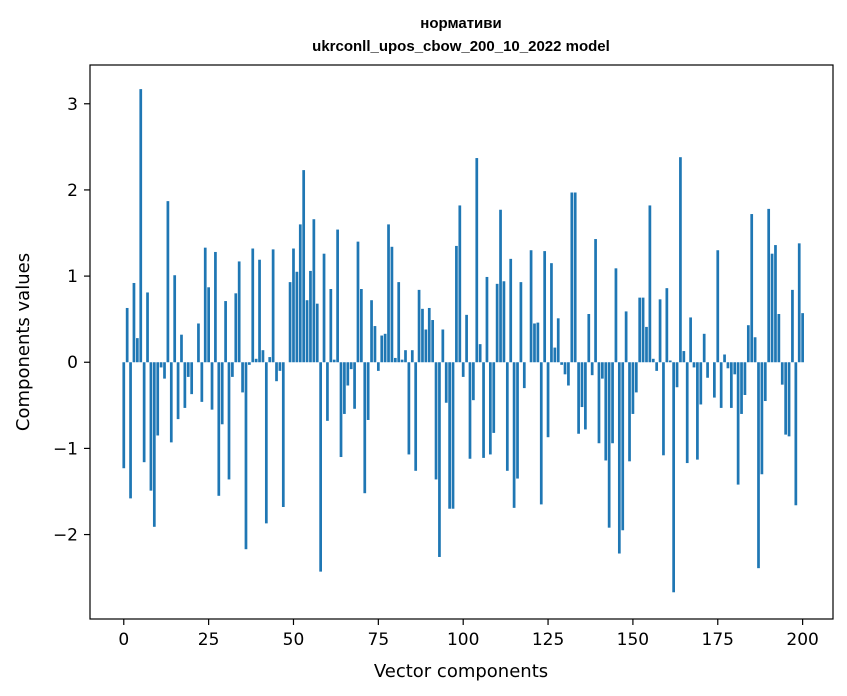 The height and width of the screenshot is (696, 847). Describe the element at coordinates (461, 46) in the screenshot. I see `chart-title-line2: ukrconll_upos_cbow_200_10_2022 model` at that location.